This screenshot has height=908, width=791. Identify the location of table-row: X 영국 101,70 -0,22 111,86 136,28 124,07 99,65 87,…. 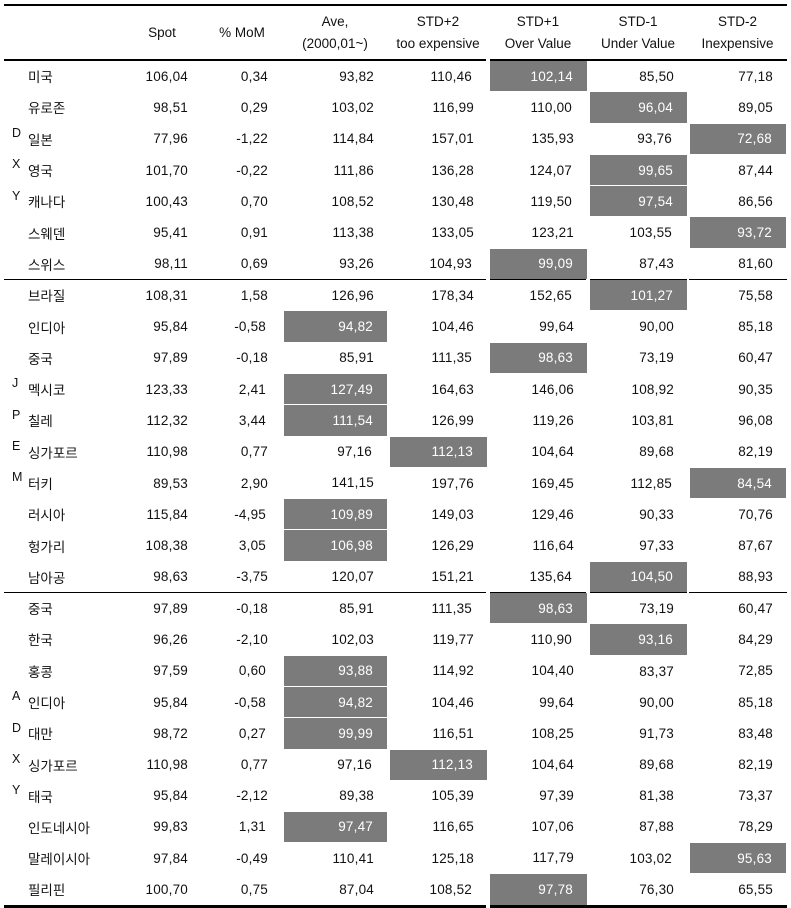
(395, 170).